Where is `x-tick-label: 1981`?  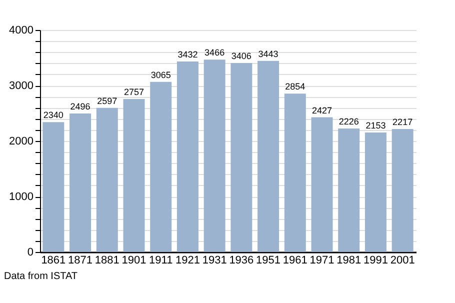
x-tick-label: 1981 is located at coordinates (349, 260).